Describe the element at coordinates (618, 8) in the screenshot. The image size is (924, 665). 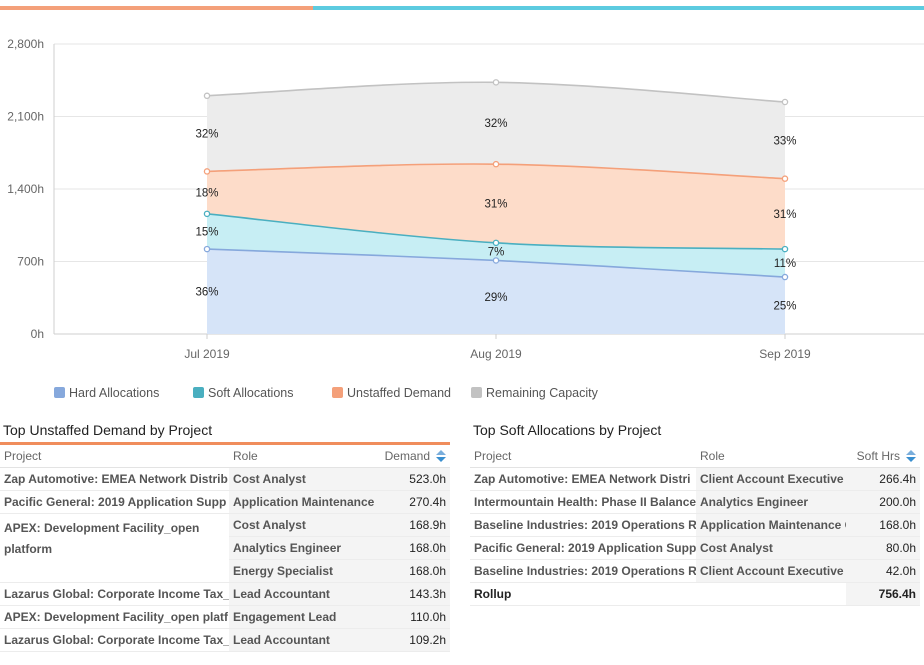
I see `progress-bar-right` at that location.